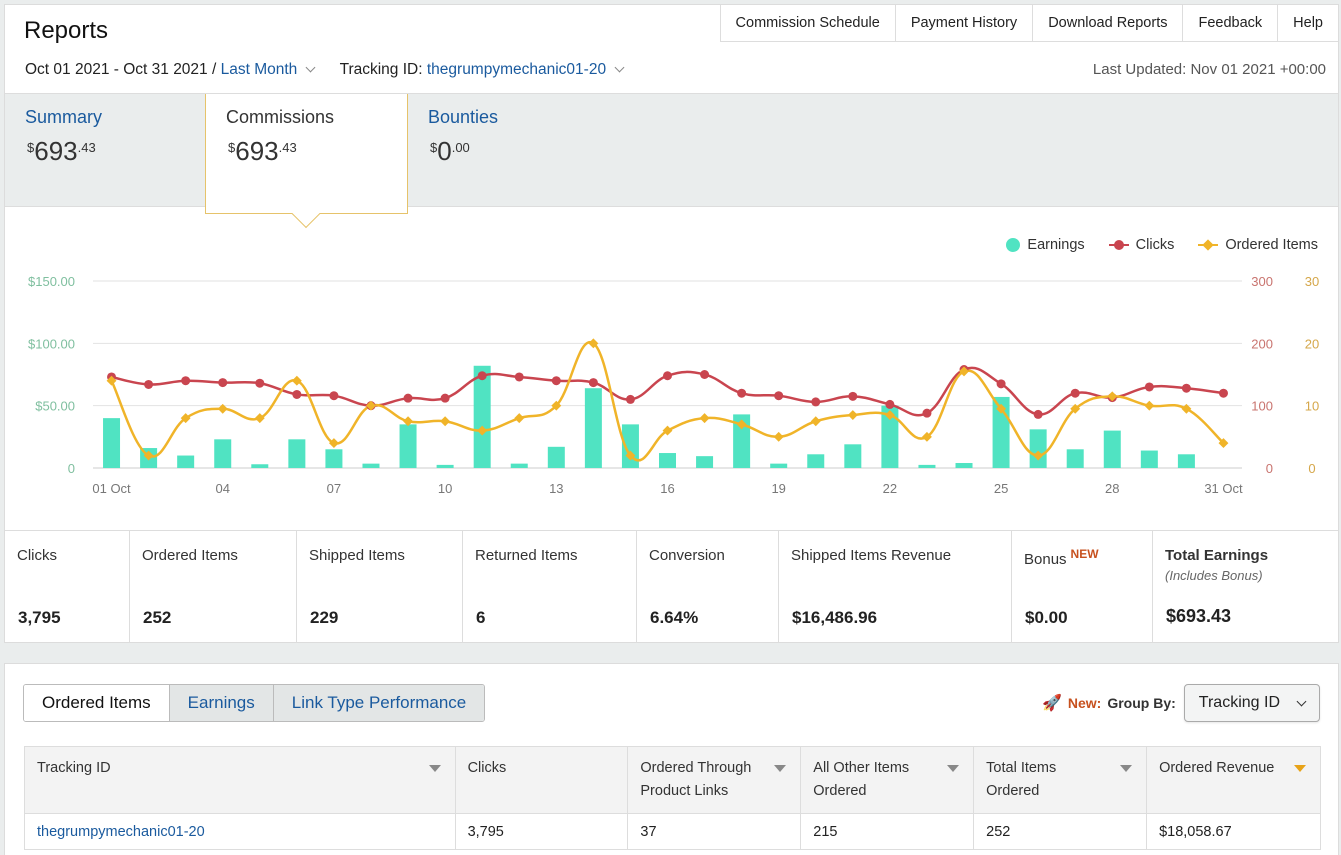 The image size is (1341, 855). Describe the element at coordinates (887, 780) in the screenshot. I see `col-all-other-items-ordered: All Other Items Ordered` at that location.